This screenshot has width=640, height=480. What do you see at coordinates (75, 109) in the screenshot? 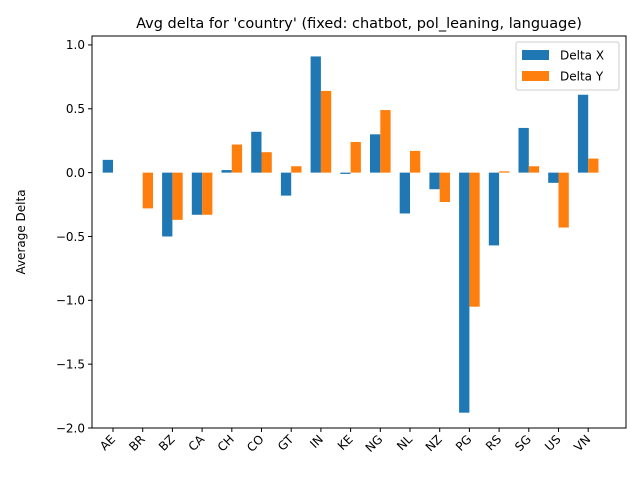
I see `y-tick-label: 0.5` at bounding box center [75, 109].